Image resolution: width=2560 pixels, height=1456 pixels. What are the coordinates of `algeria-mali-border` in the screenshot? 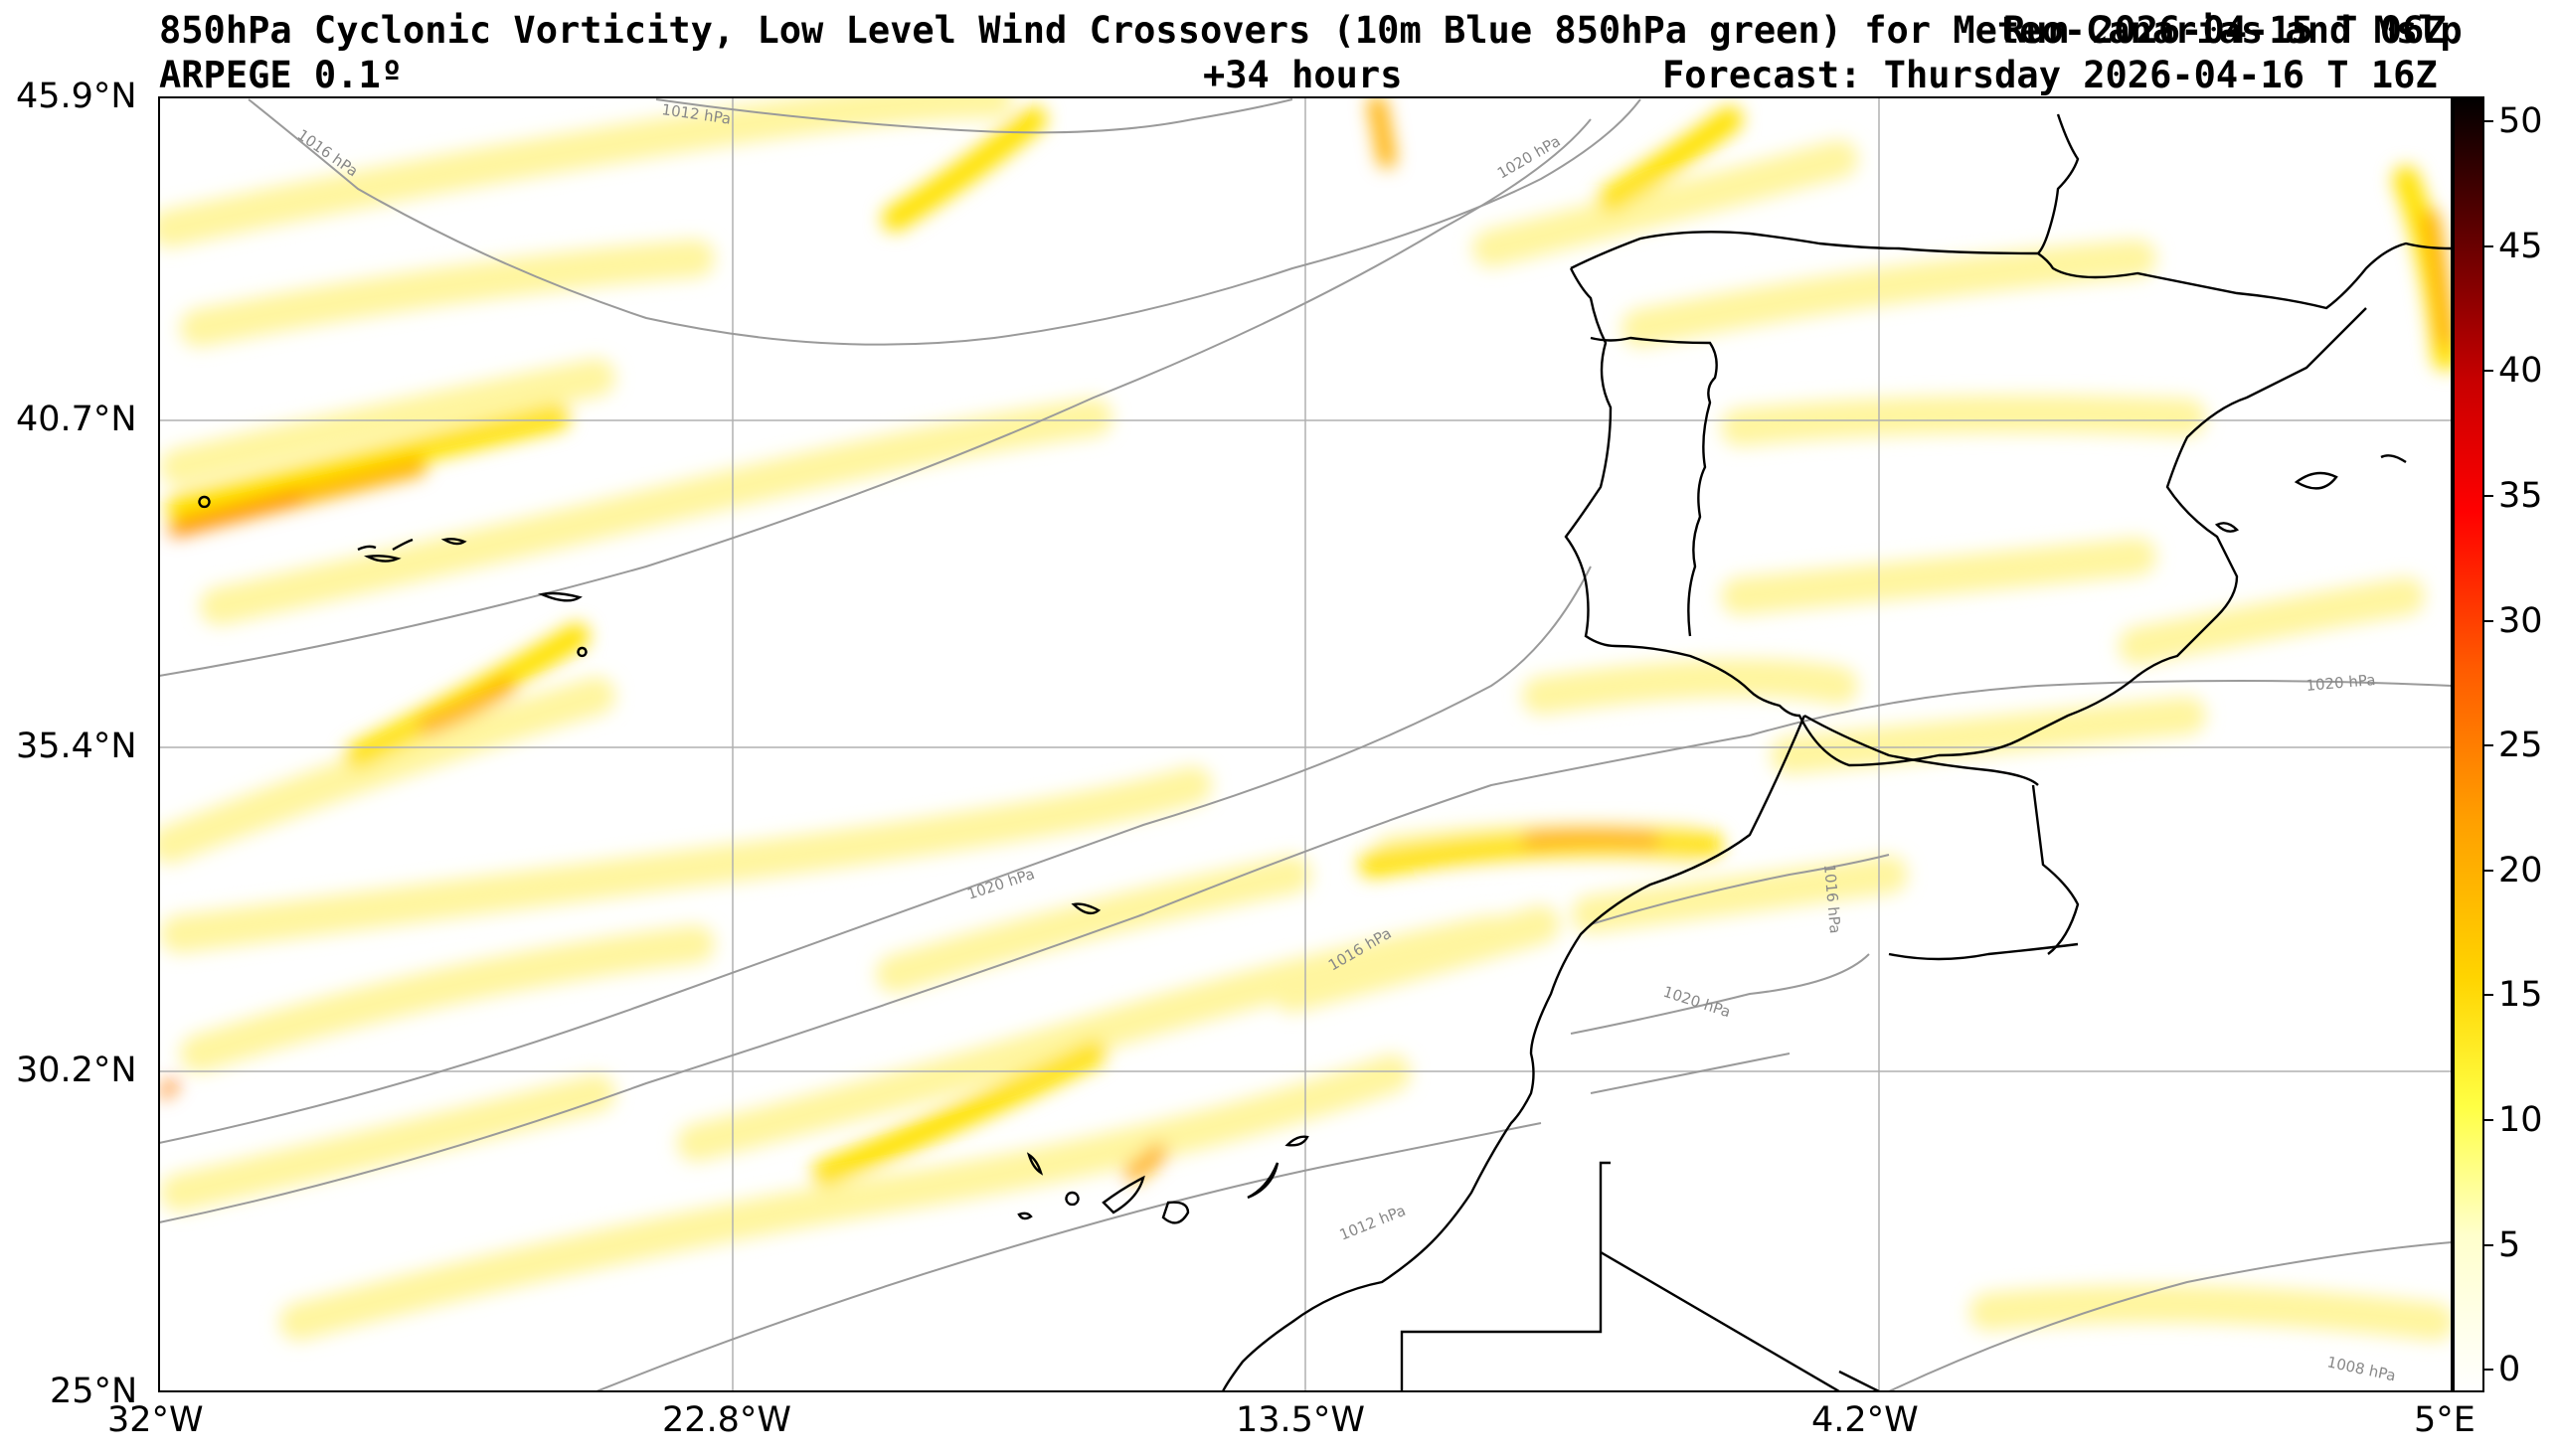 It's located at (1720, 1320).